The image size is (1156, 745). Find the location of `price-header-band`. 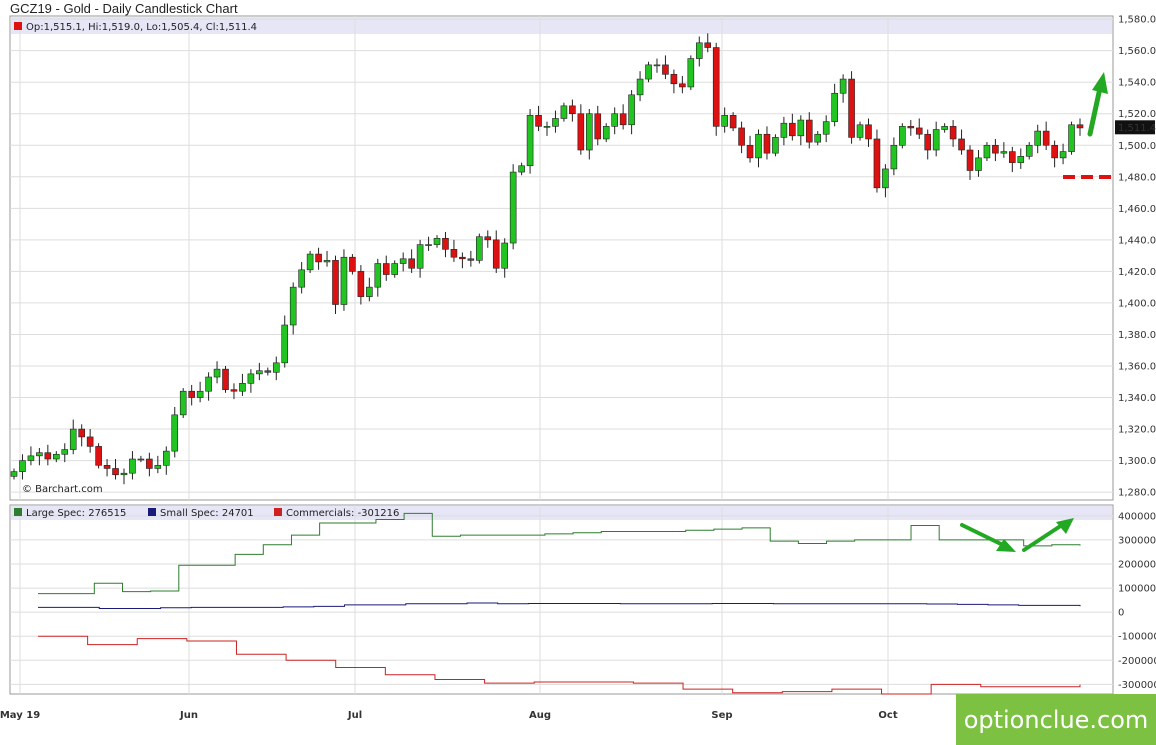

price-header-band is located at coordinates (561, 25).